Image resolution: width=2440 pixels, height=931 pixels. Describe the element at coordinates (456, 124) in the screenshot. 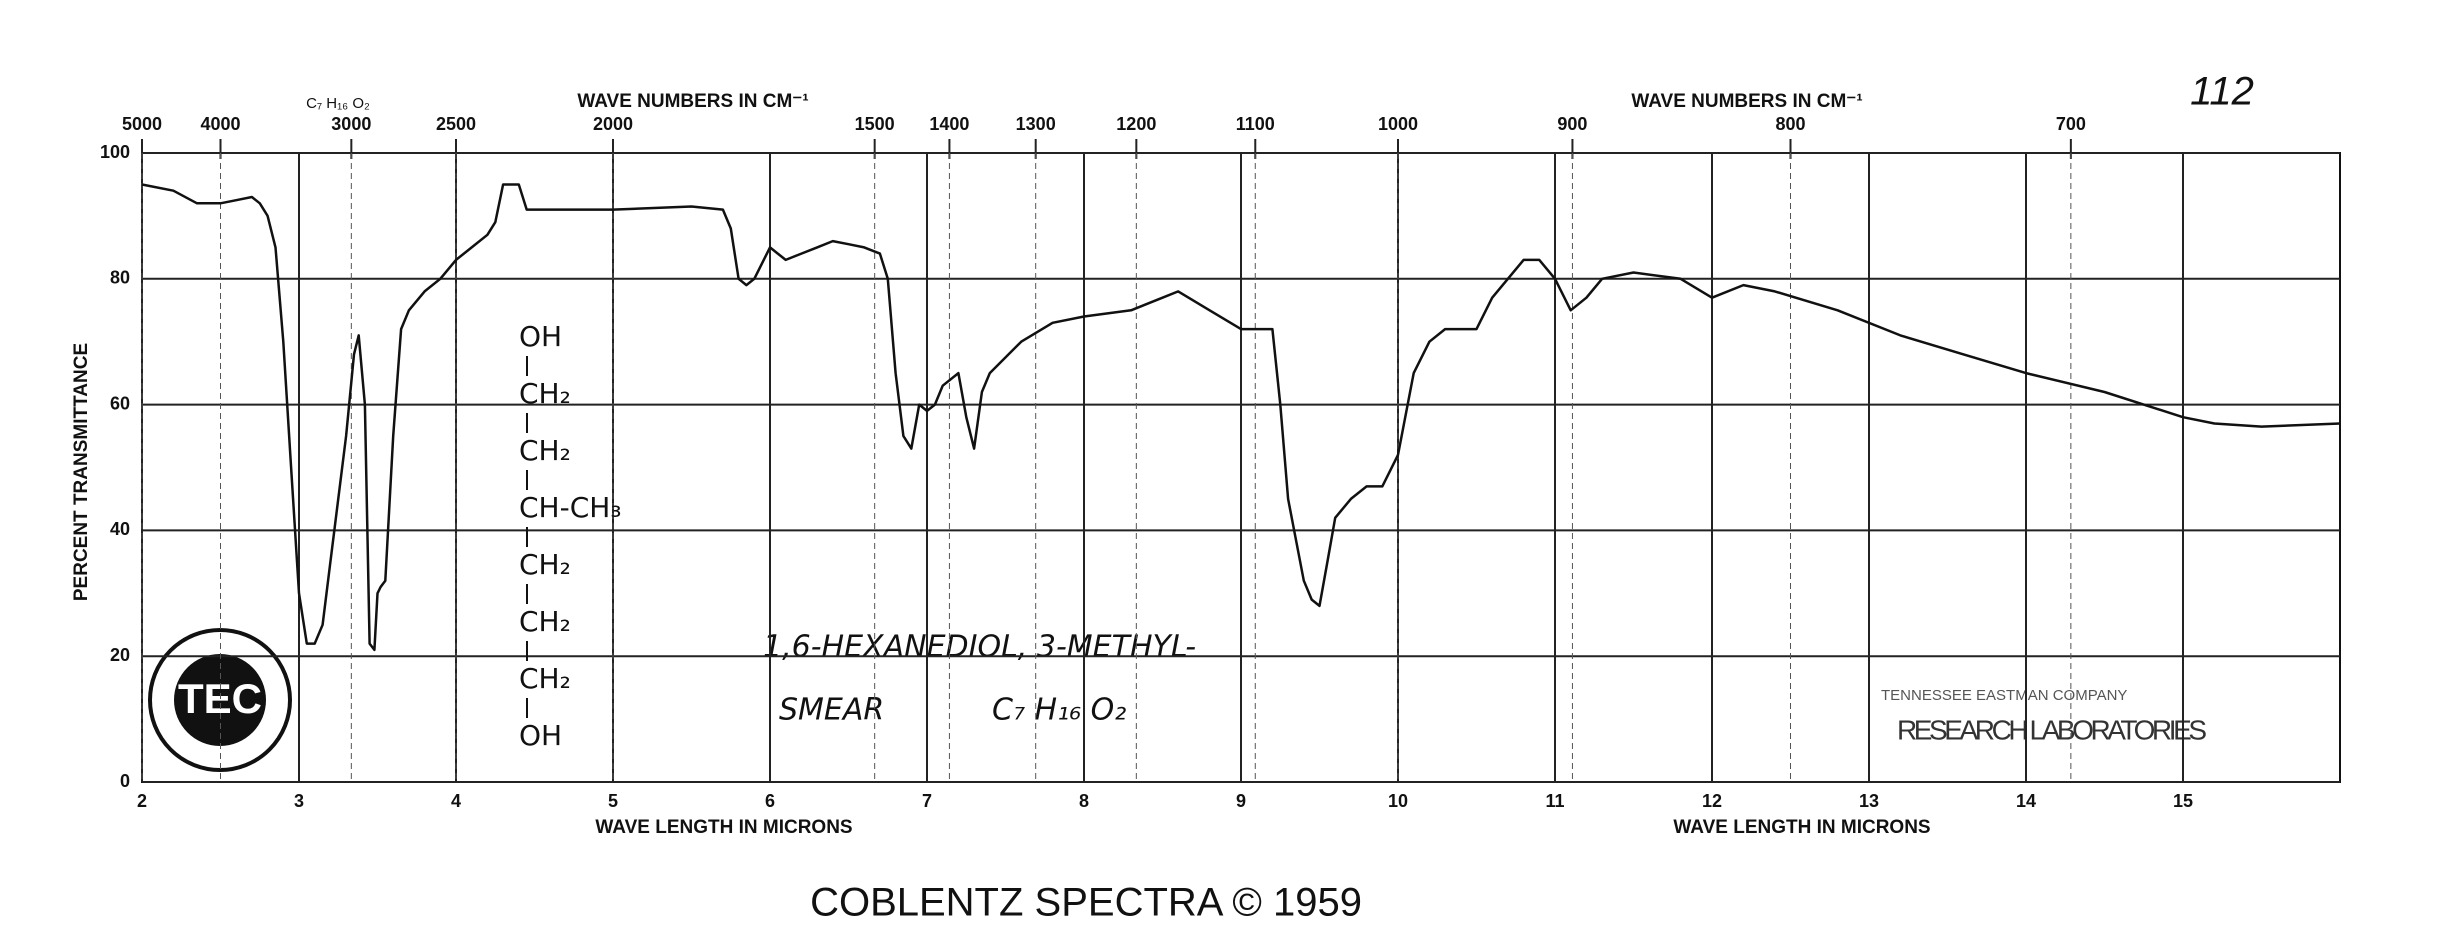

I see `x2-tick-label: 2500` at that location.